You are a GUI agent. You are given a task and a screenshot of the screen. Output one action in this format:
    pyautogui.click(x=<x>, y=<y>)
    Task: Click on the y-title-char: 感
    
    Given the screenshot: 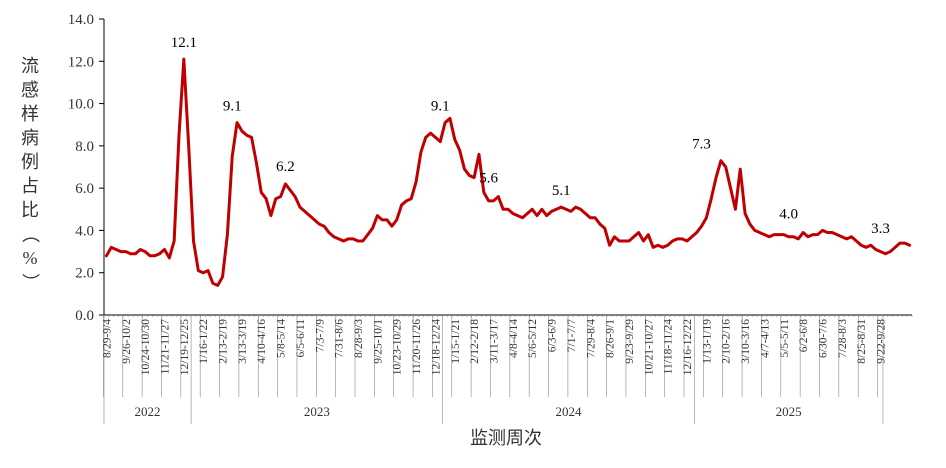 What is the action you would take?
    pyautogui.click(x=30, y=90)
    